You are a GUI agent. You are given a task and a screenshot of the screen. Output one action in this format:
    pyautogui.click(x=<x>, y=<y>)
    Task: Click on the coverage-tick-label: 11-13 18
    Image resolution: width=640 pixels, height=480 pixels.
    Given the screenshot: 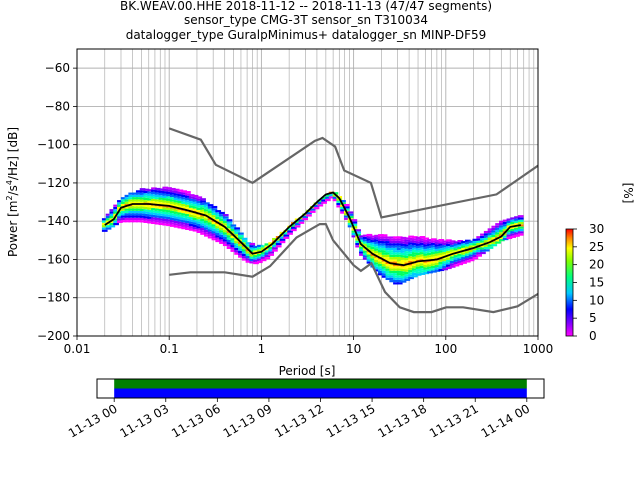 What is the action you would take?
    pyautogui.click(x=402, y=420)
    